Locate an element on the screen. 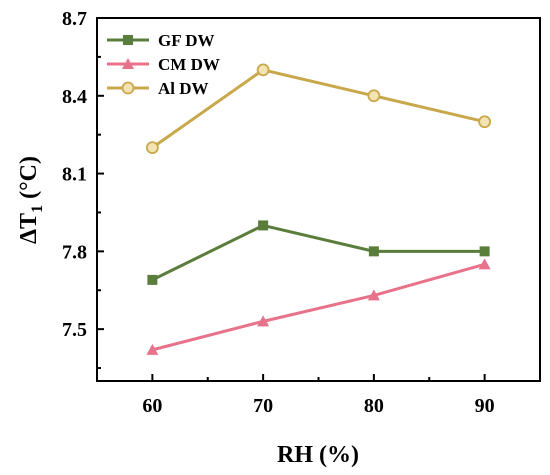 The image size is (550, 475). y-axis: 7.5 7.8 8.1 8.4 8.7 is located at coordinates (83, 189).